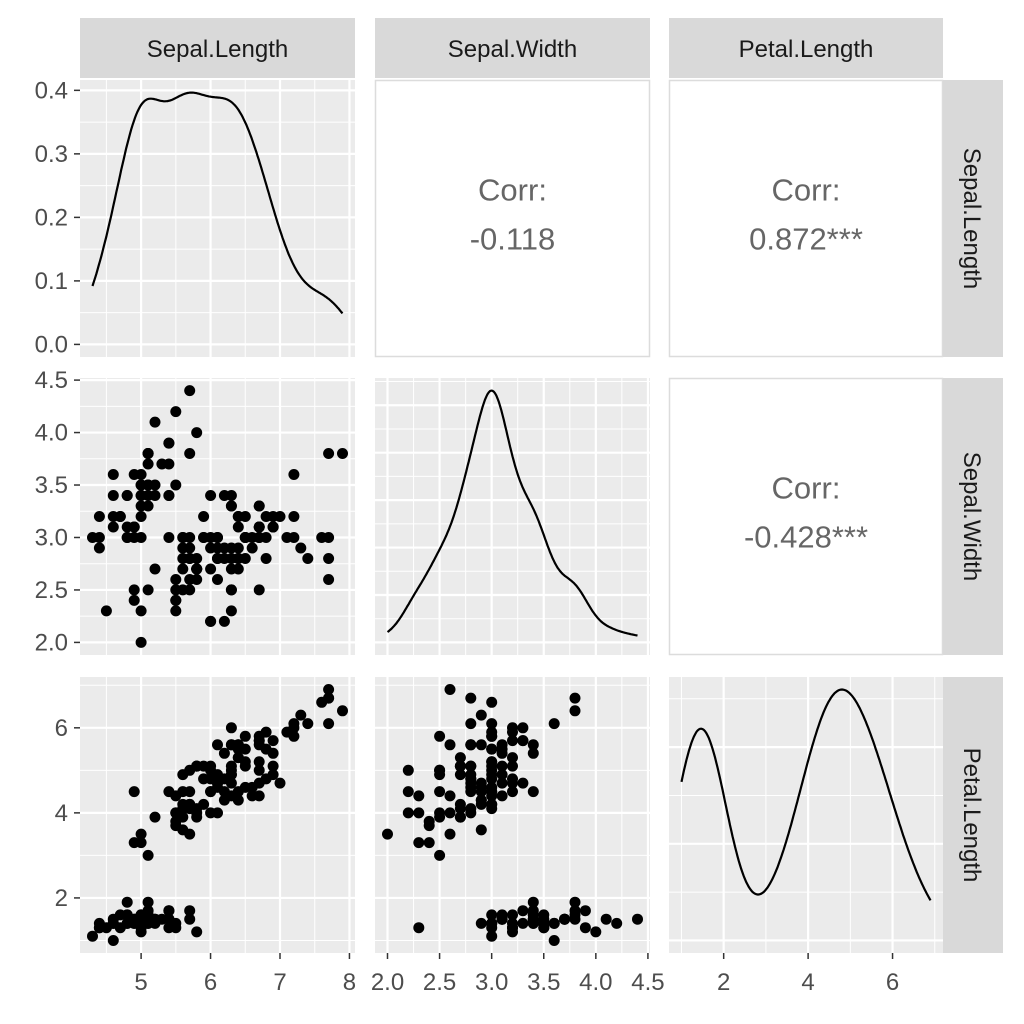 The image size is (1024, 1024). What do you see at coordinates (51, 590) in the screenshot?
I see `y-tick-label: 2.5` at bounding box center [51, 590].